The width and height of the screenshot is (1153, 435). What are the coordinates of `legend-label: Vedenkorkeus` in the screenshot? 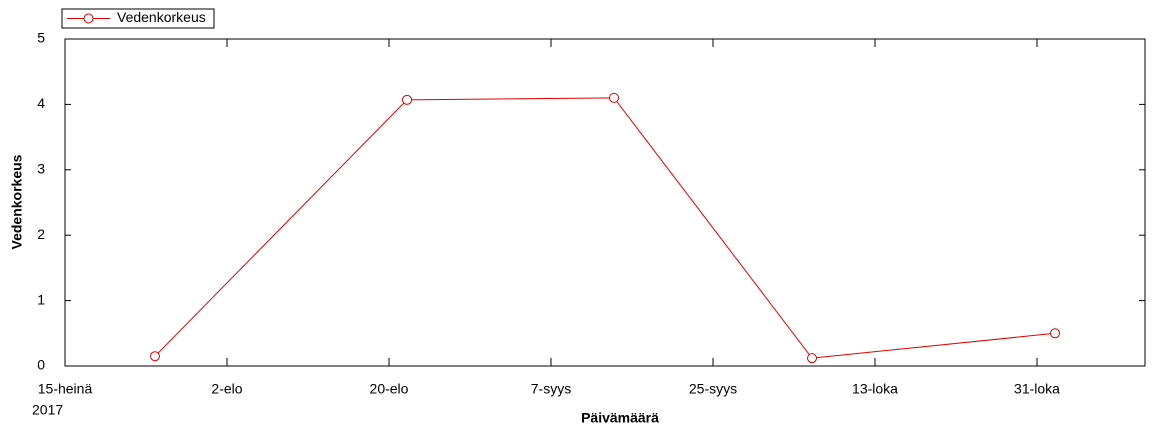 It's located at (161, 17).